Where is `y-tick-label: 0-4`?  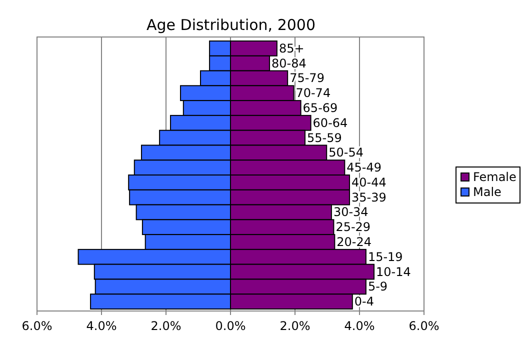 y-tick-label: 0-4 is located at coordinates (364, 301).